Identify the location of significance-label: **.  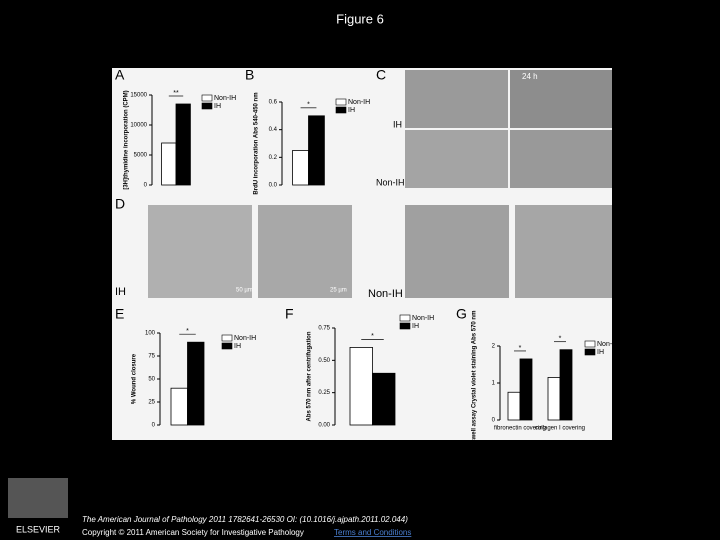
(176, 93).